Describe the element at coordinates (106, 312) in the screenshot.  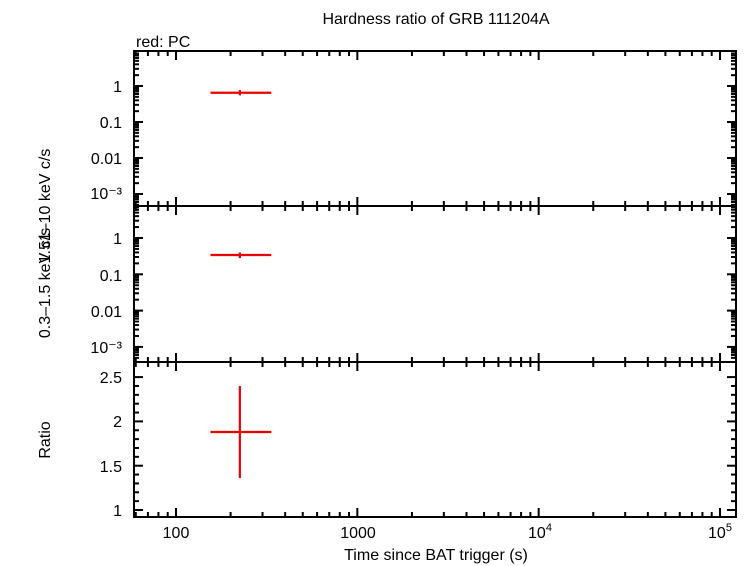
I see `ytick-soft-0.01: 0.01` at that location.